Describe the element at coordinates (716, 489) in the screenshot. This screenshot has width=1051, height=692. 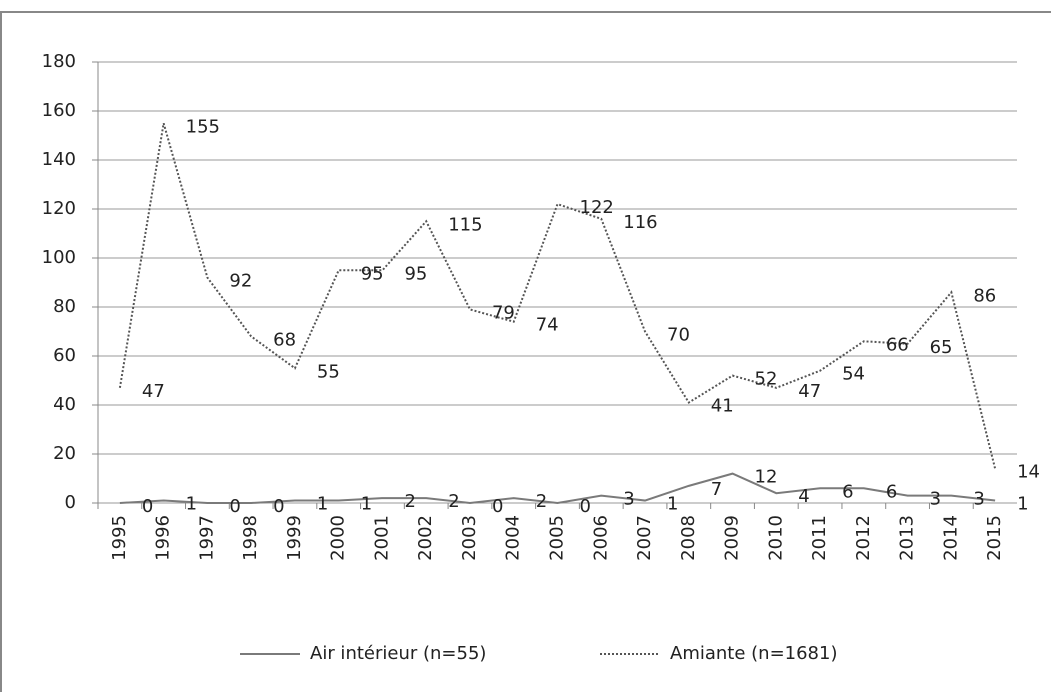
I see `data-label: 7` at that location.